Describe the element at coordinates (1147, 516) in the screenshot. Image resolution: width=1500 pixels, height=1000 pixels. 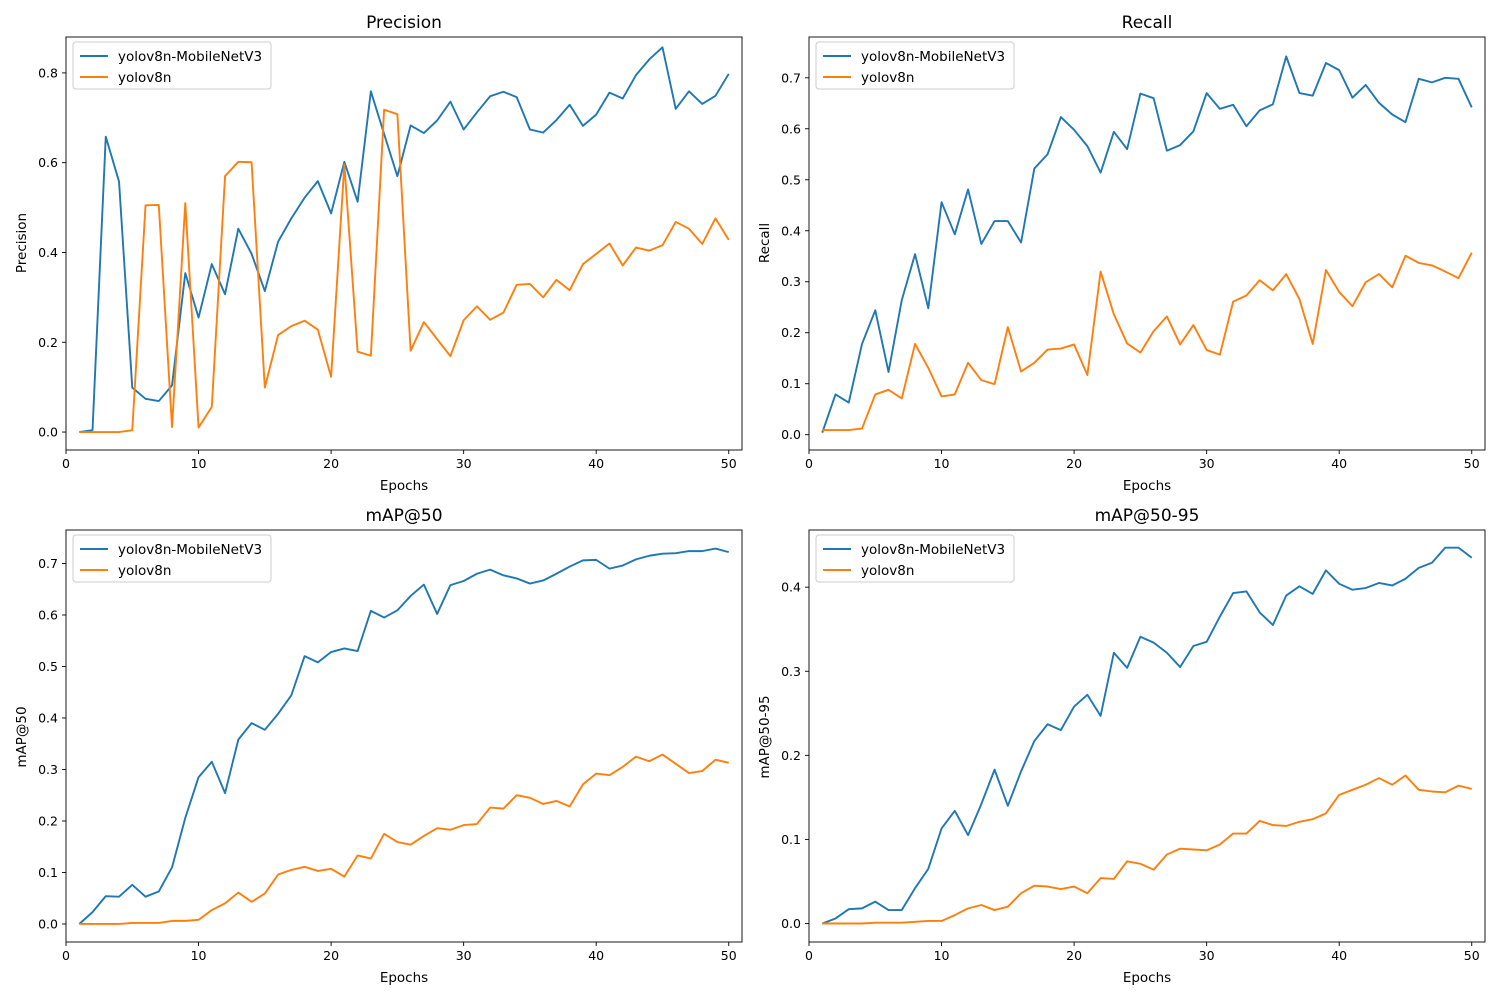
I see `chart-title: mAP@50-95` at that location.